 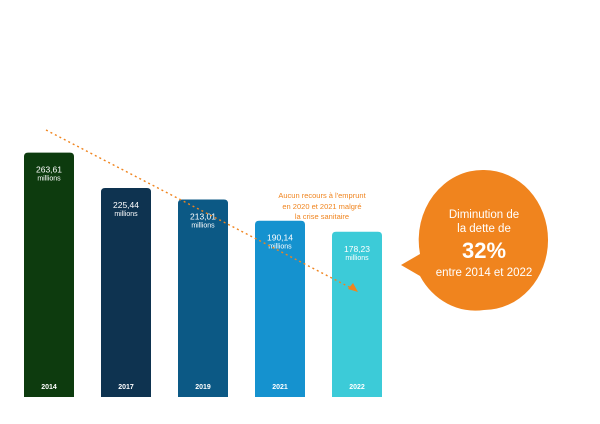 I want to click on trend-arrowhead, so click(x=353, y=287).